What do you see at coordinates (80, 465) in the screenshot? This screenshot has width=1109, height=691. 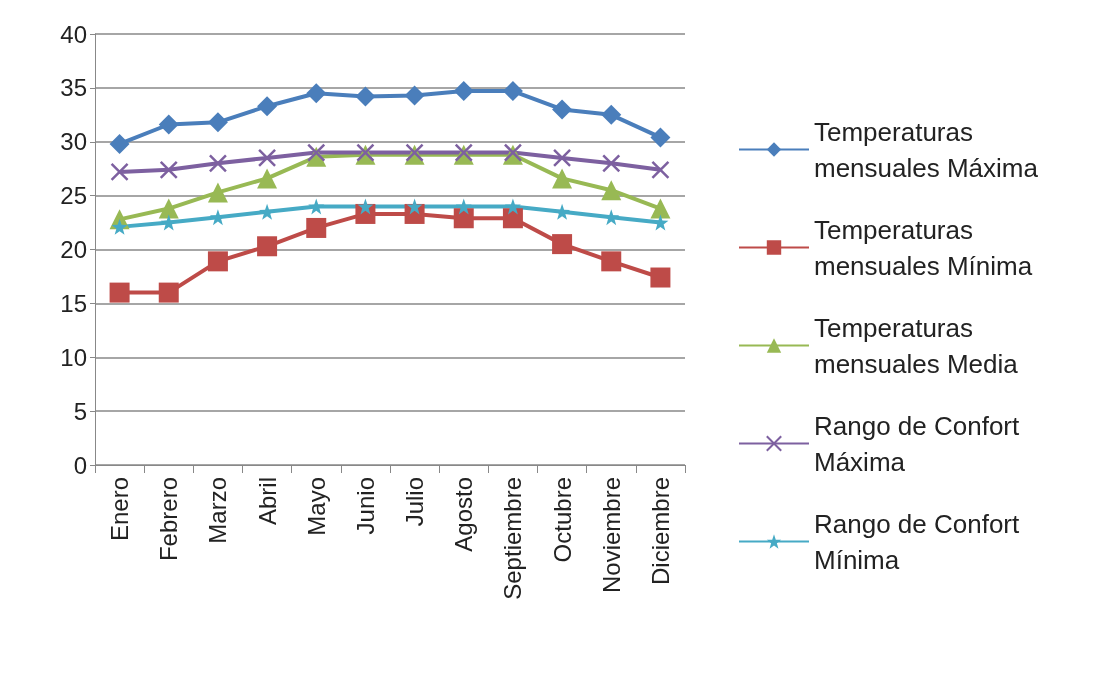 I see `y-tick-label: 0` at bounding box center [80, 465].